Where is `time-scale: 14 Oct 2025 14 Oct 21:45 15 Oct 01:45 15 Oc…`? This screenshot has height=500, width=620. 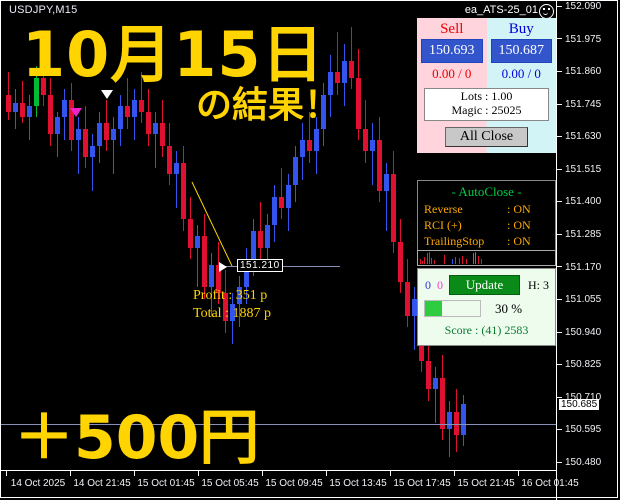 time-scale: 14 Oct 2025 14 Oct 21:45 15 Oct 01:45 15 Oc… is located at coordinates (289, 485).